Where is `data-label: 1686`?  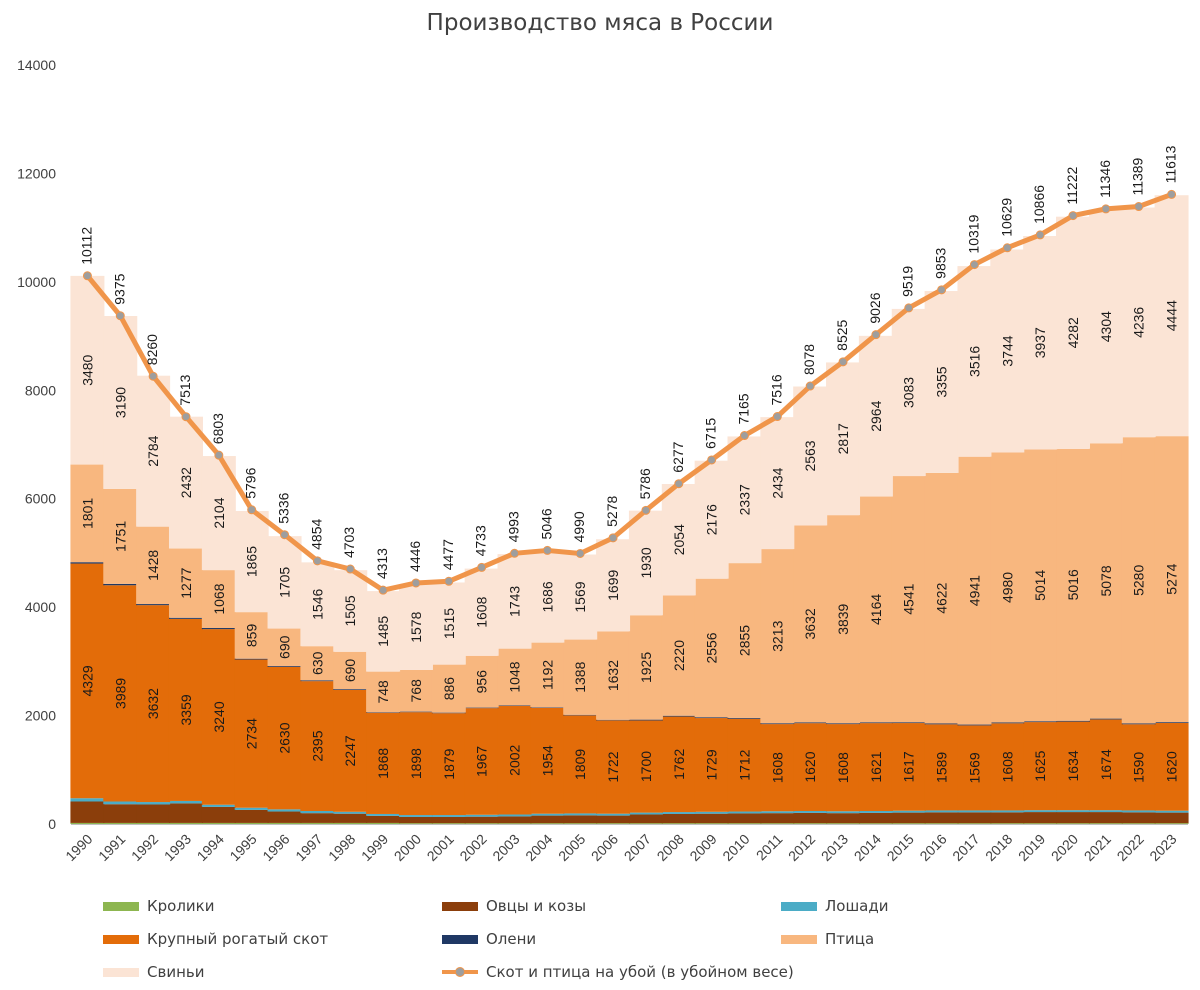 data-label: 1686 is located at coordinates (547, 596).